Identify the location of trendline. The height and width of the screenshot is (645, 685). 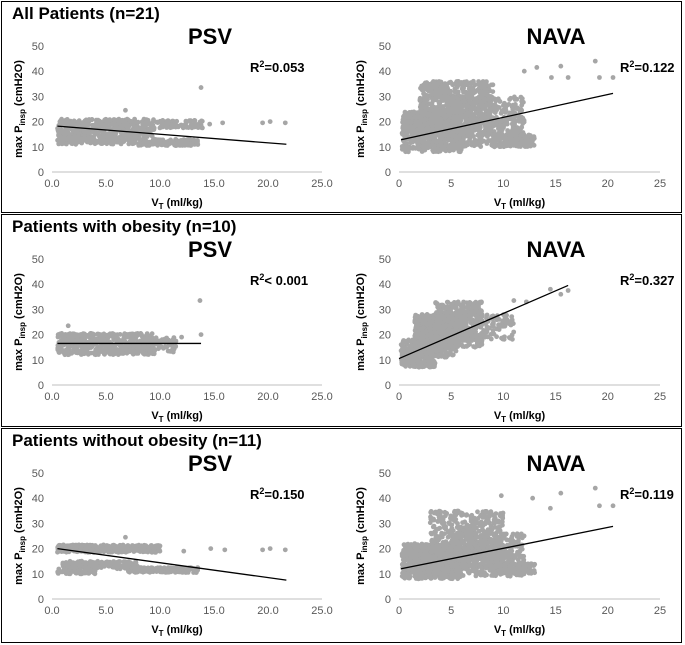
(507, 116).